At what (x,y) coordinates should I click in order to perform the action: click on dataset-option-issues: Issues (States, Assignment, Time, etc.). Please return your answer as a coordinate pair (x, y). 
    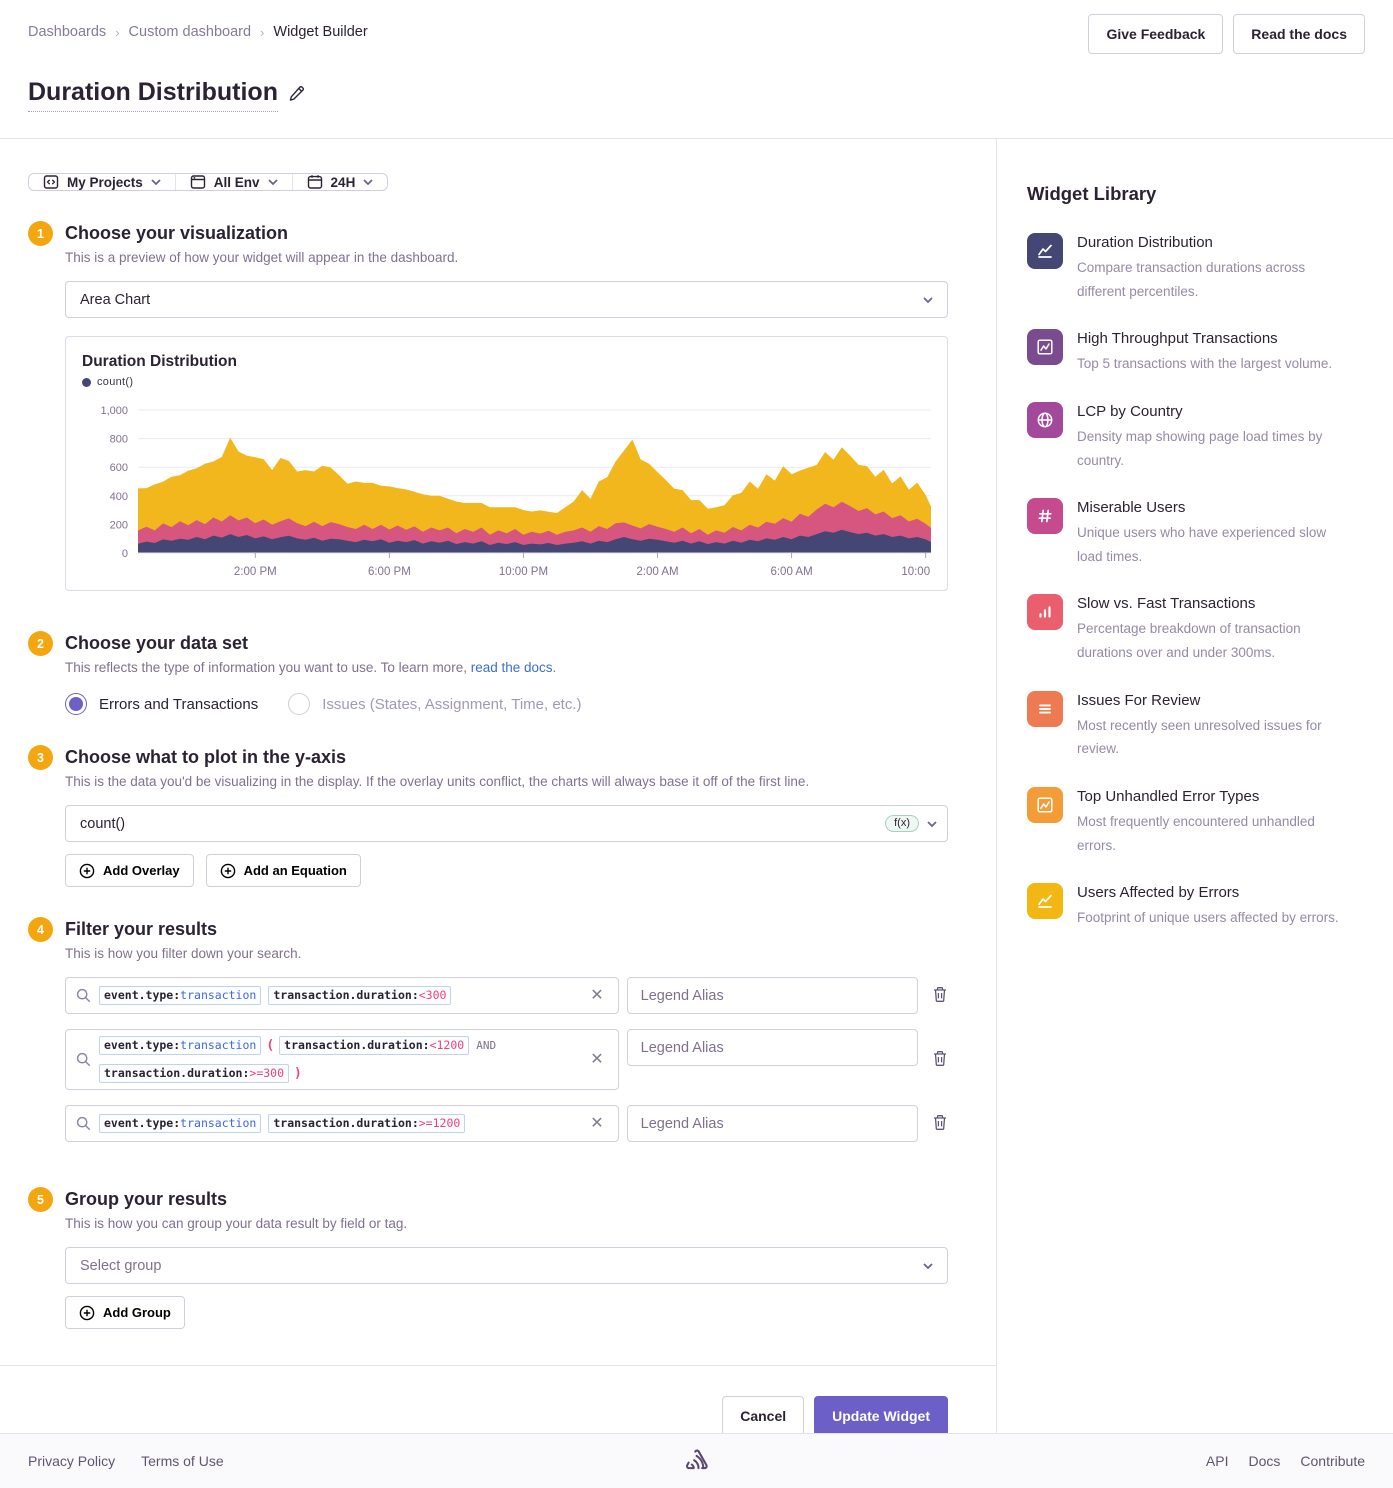
    Looking at the image, I should click on (435, 704).